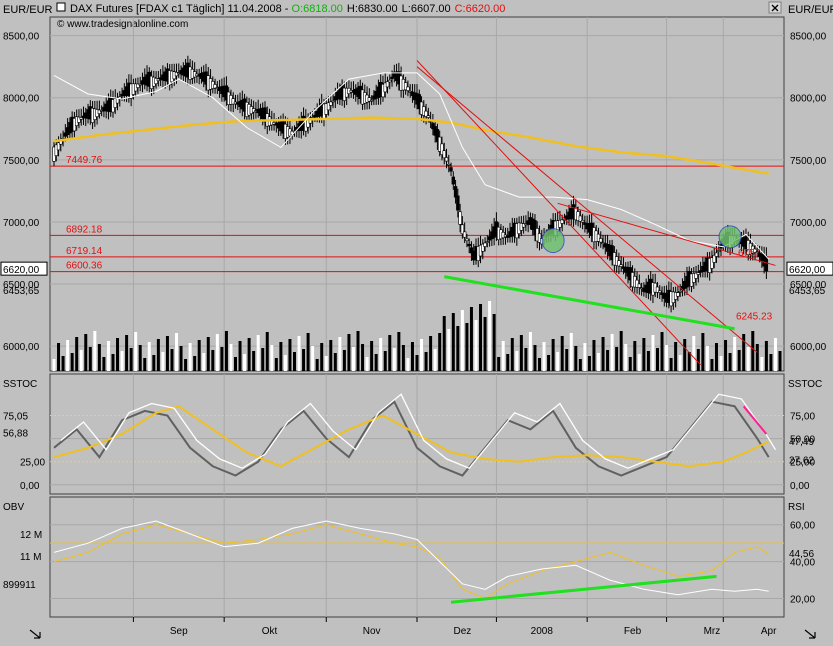 The height and width of the screenshot is (646, 833). What do you see at coordinates (801, 442) in the screenshot?
I see `value-marker-label: 47,49` at bounding box center [801, 442].